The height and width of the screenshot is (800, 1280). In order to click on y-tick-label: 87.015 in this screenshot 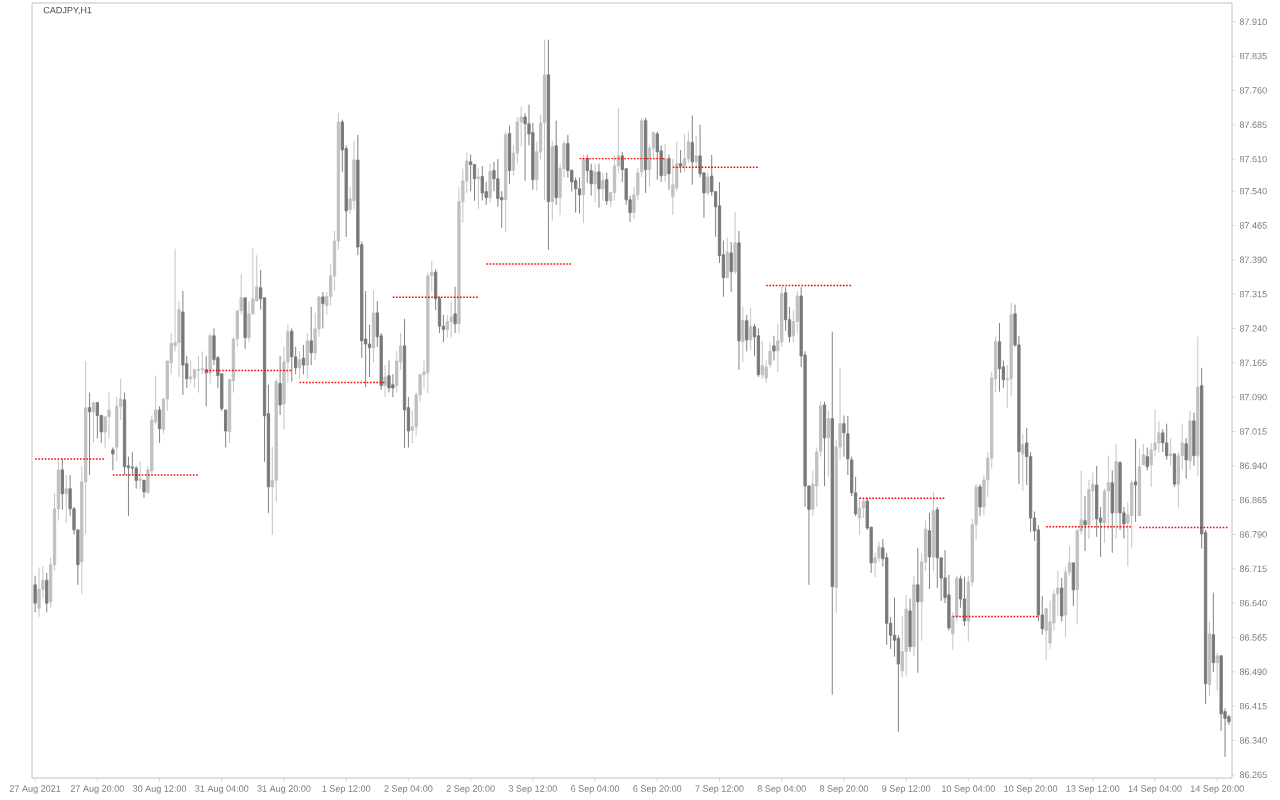, I will do `click(1253, 431)`.